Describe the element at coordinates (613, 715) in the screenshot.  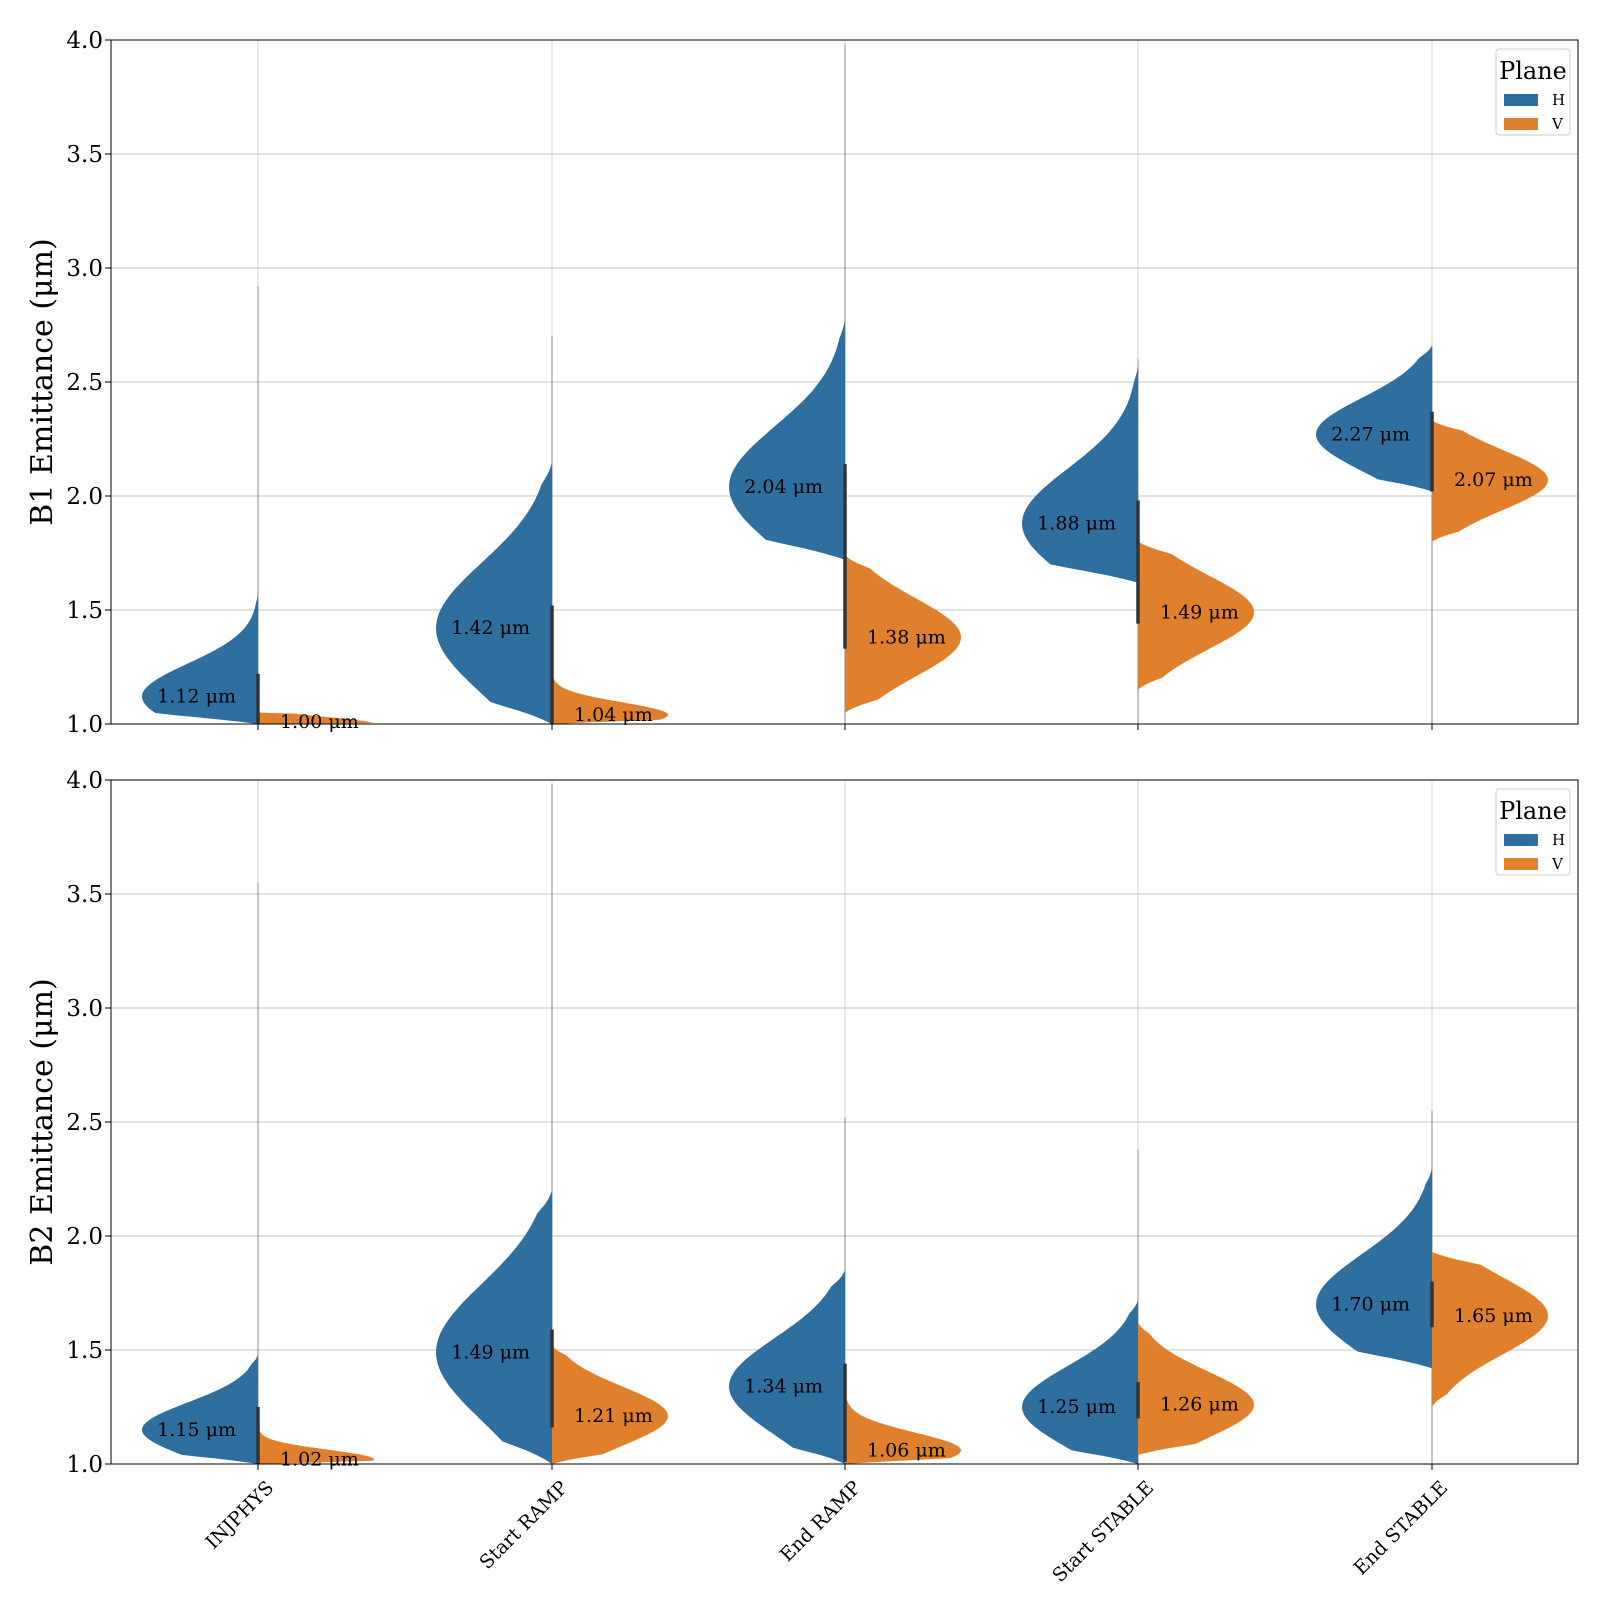
I see `value-label-v: 1.04 μm` at that location.